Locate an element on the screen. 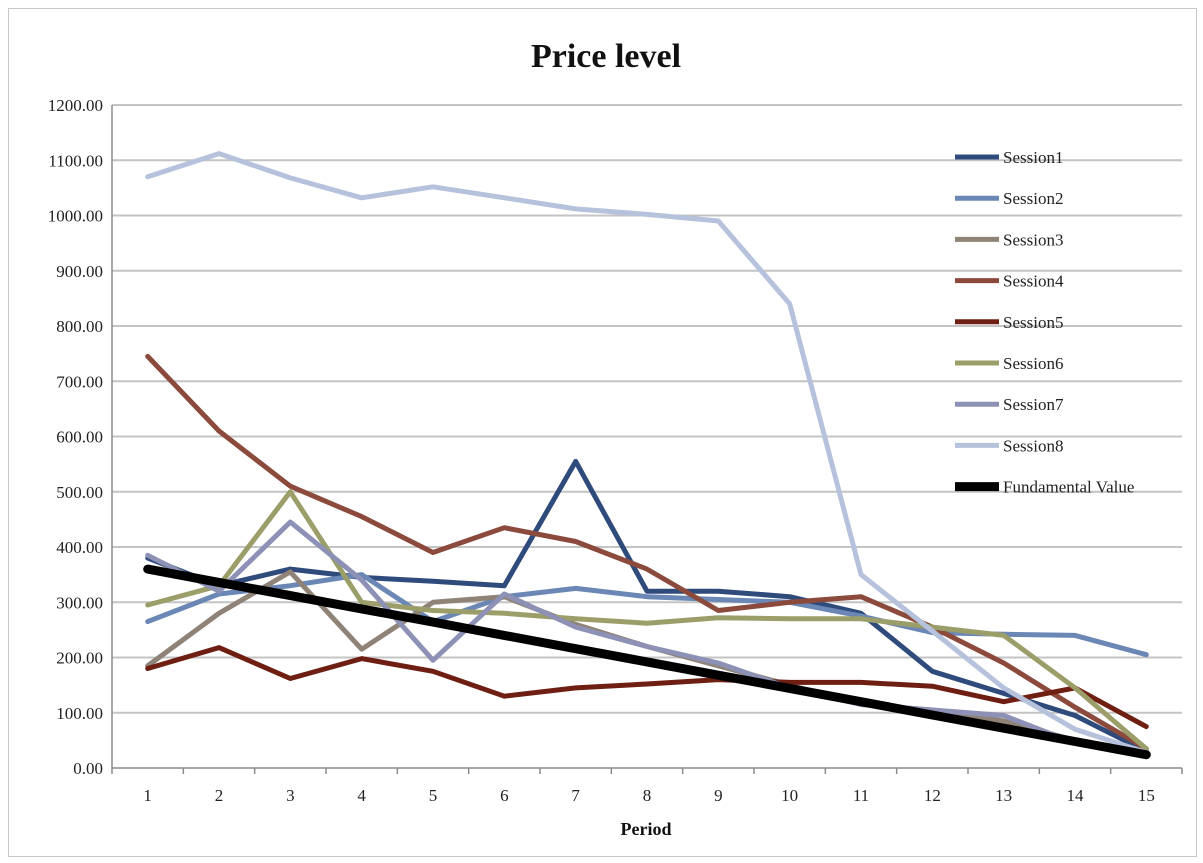  y-tick-label: 500.00 is located at coordinates (79, 492).